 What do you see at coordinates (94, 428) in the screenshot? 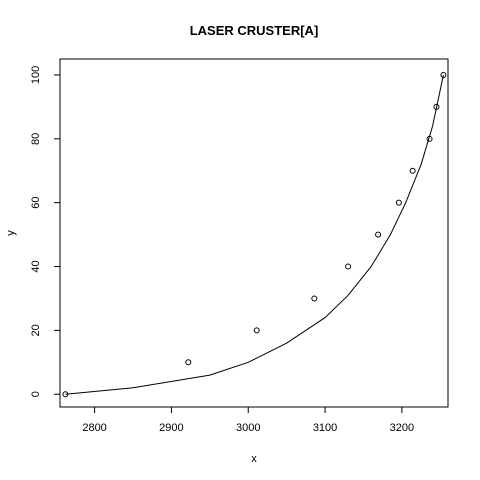
I see `x-tick-label: 2800` at bounding box center [94, 428].